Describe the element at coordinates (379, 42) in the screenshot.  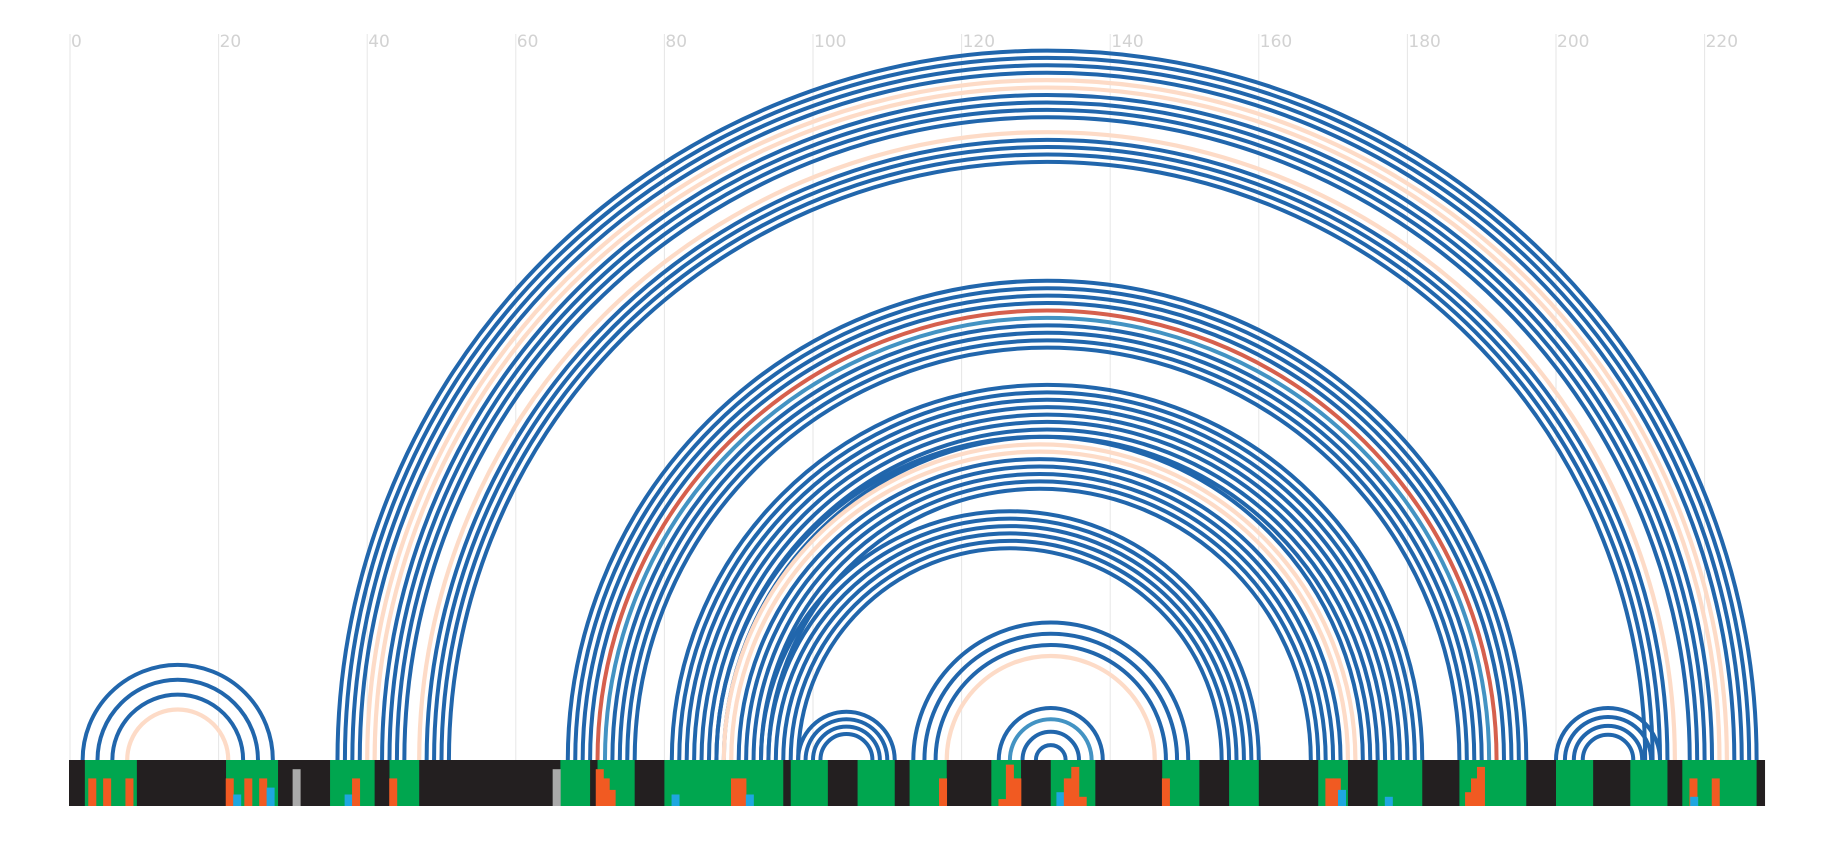
I see `tick-label: 40` at that location.